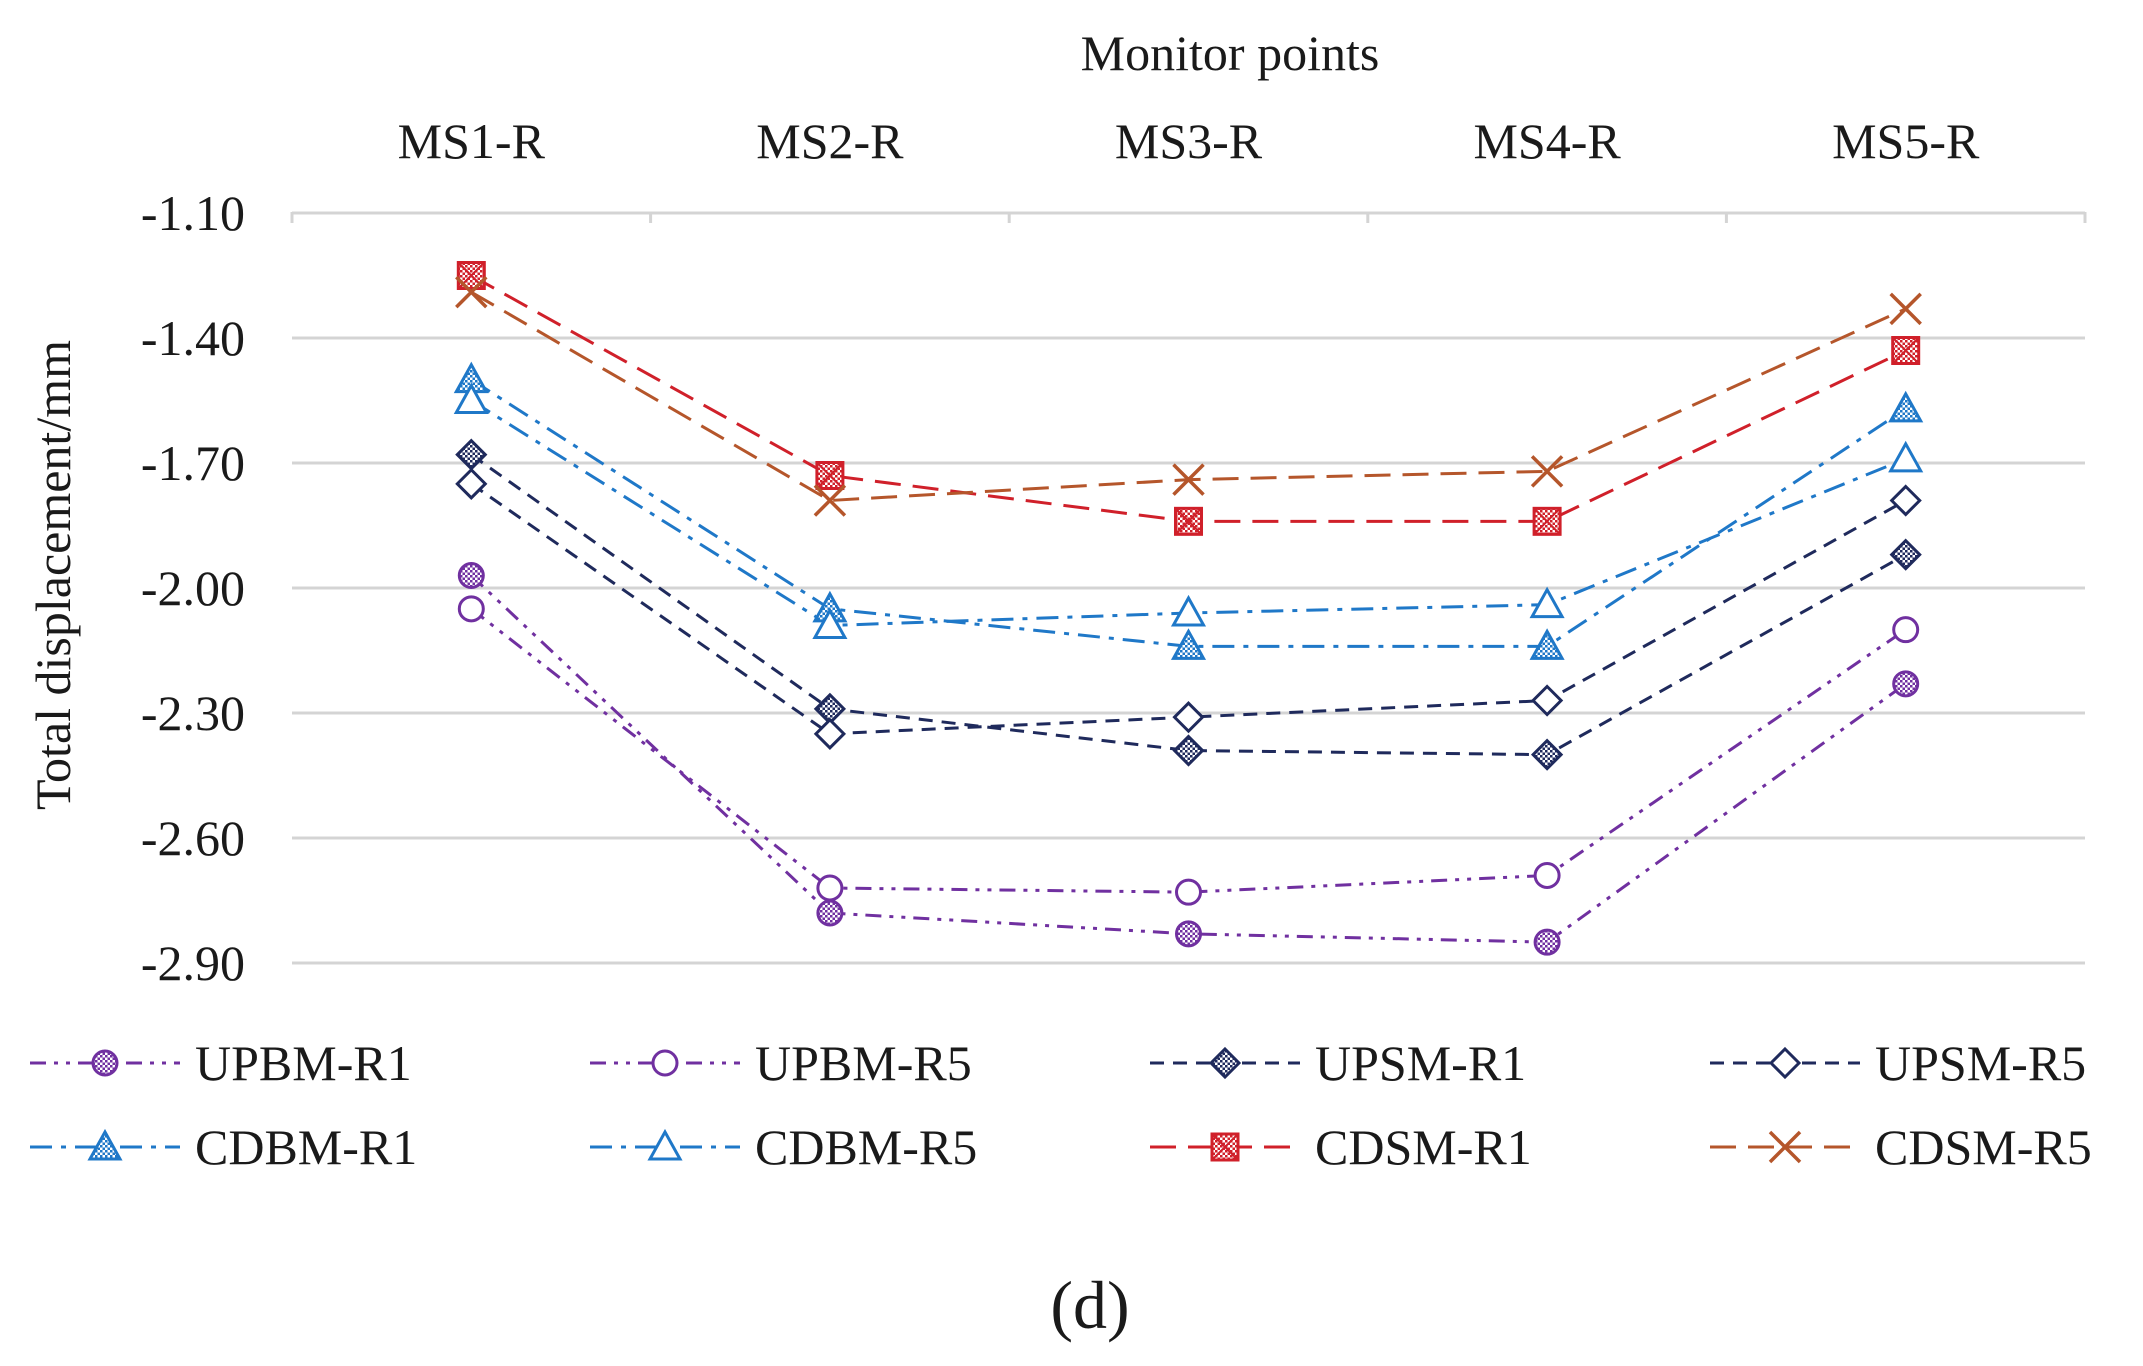 The width and height of the screenshot is (2143, 1366). What do you see at coordinates (1230, 53) in the screenshot?
I see `top-axis-title: Monitor points` at bounding box center [1230, 53].